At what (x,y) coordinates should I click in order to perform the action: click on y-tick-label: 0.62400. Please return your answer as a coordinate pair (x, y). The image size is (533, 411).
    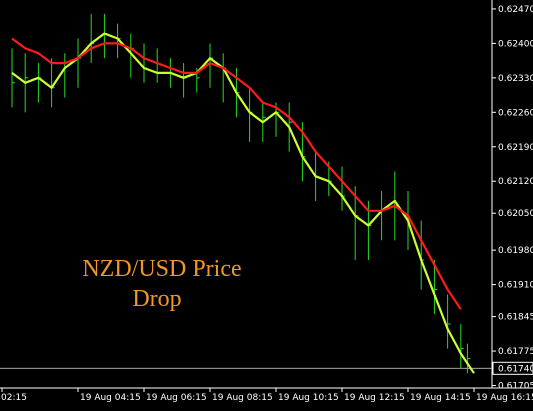
    Looking at the image, I should click on (515, 44).